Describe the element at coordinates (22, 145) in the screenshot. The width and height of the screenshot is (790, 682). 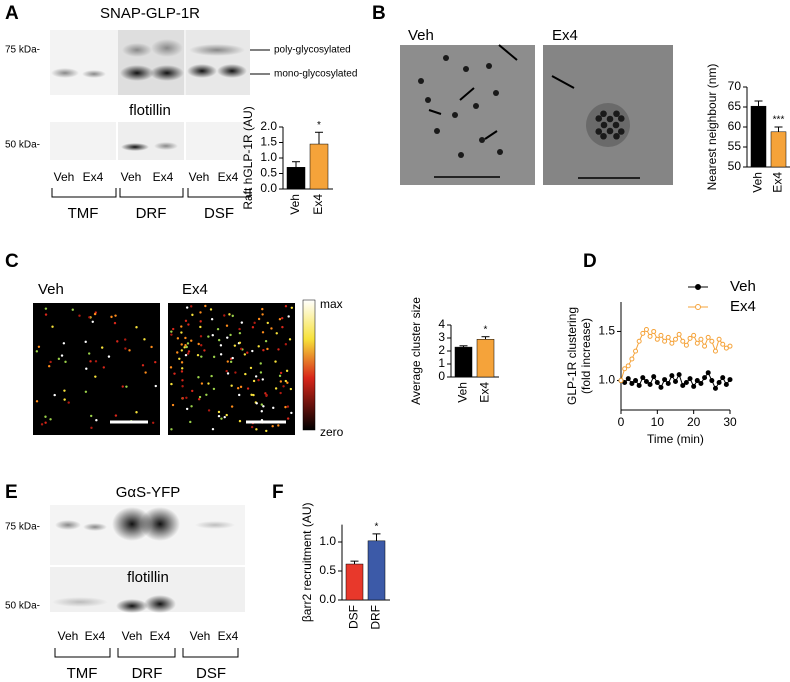
I see `marker-label: 50 kDa-` at that location.